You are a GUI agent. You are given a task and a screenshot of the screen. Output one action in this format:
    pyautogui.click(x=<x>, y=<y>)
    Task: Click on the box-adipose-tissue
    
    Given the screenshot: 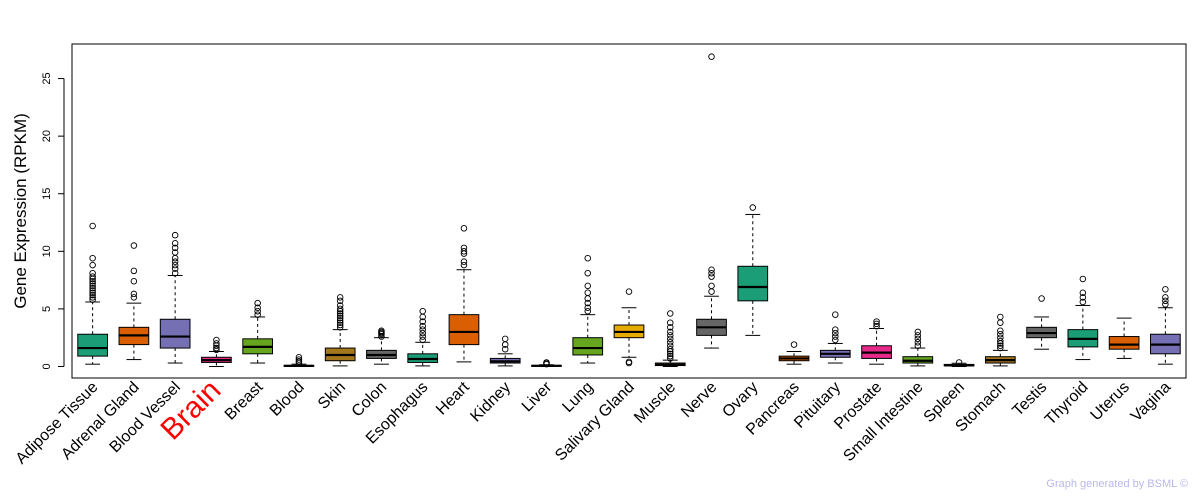 What is the action you would take?
    pyautogui.click(x=92, y=293)
    